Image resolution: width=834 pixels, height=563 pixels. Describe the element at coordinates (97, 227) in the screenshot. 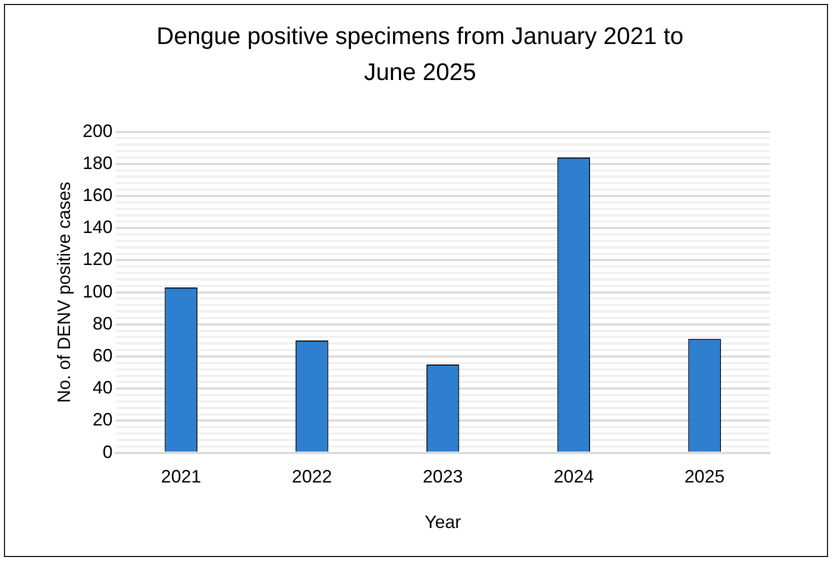

I see `y-tick-label: 140` at that location.